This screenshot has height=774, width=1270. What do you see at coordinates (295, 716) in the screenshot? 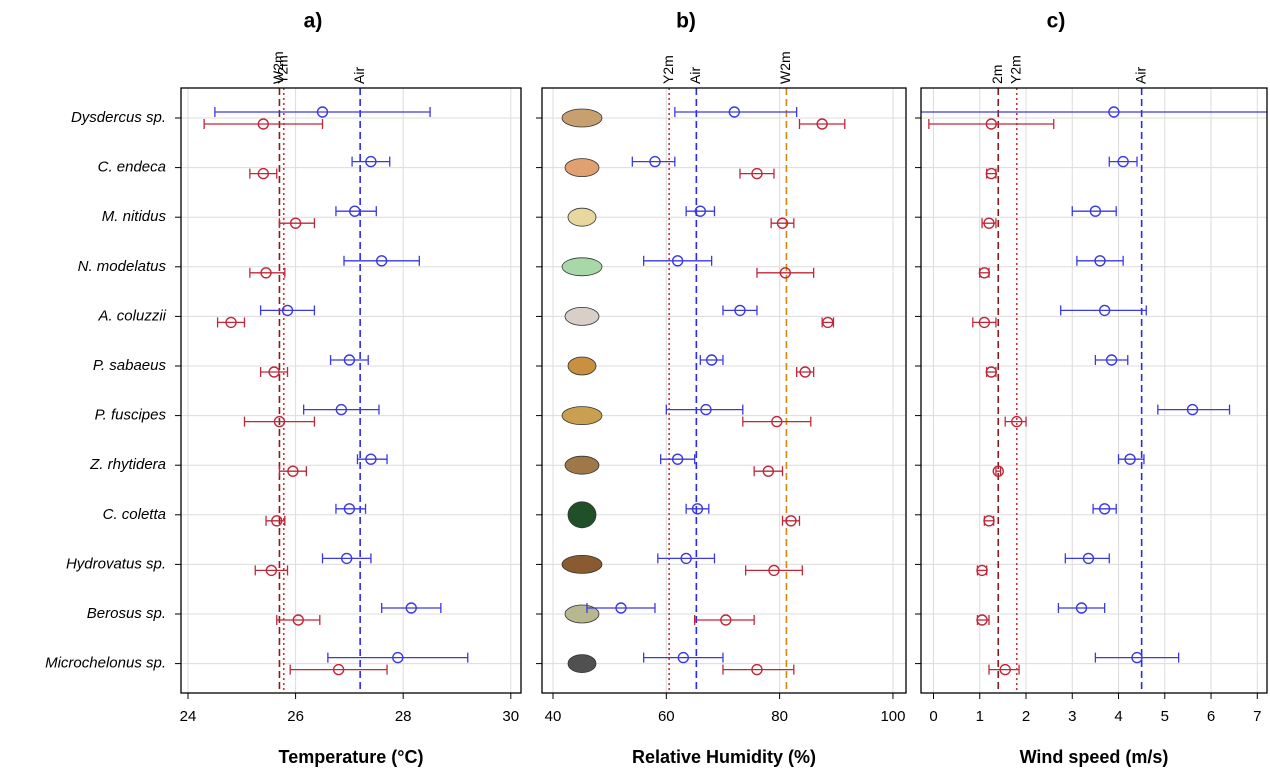
I see `x-tick-label: 26` at bounding box center [295, 716].